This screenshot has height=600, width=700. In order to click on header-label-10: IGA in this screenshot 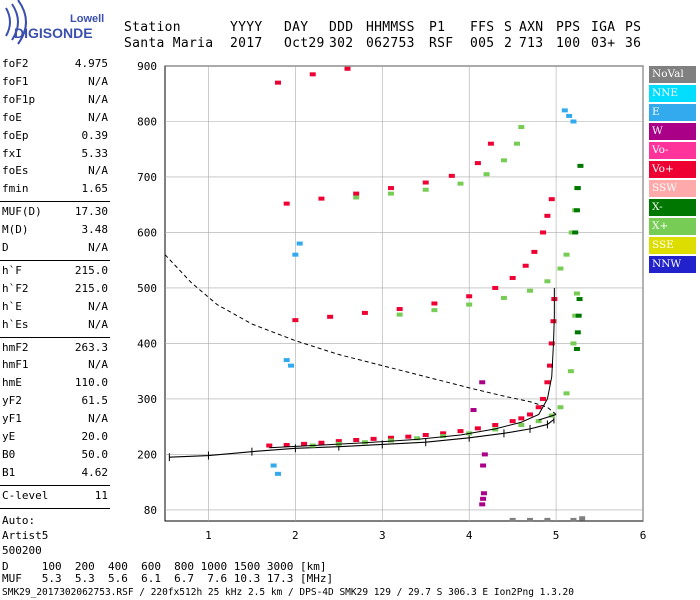, I will do `click(603, 27)`.